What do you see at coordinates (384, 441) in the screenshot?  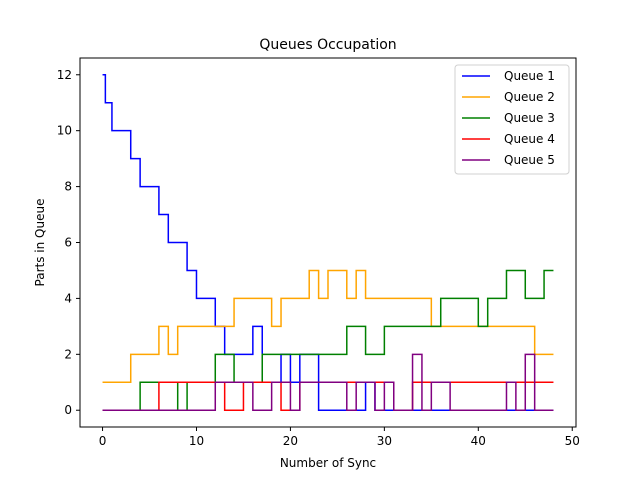 I see `x-tick-label: 30` at bounding box center [384, 441].